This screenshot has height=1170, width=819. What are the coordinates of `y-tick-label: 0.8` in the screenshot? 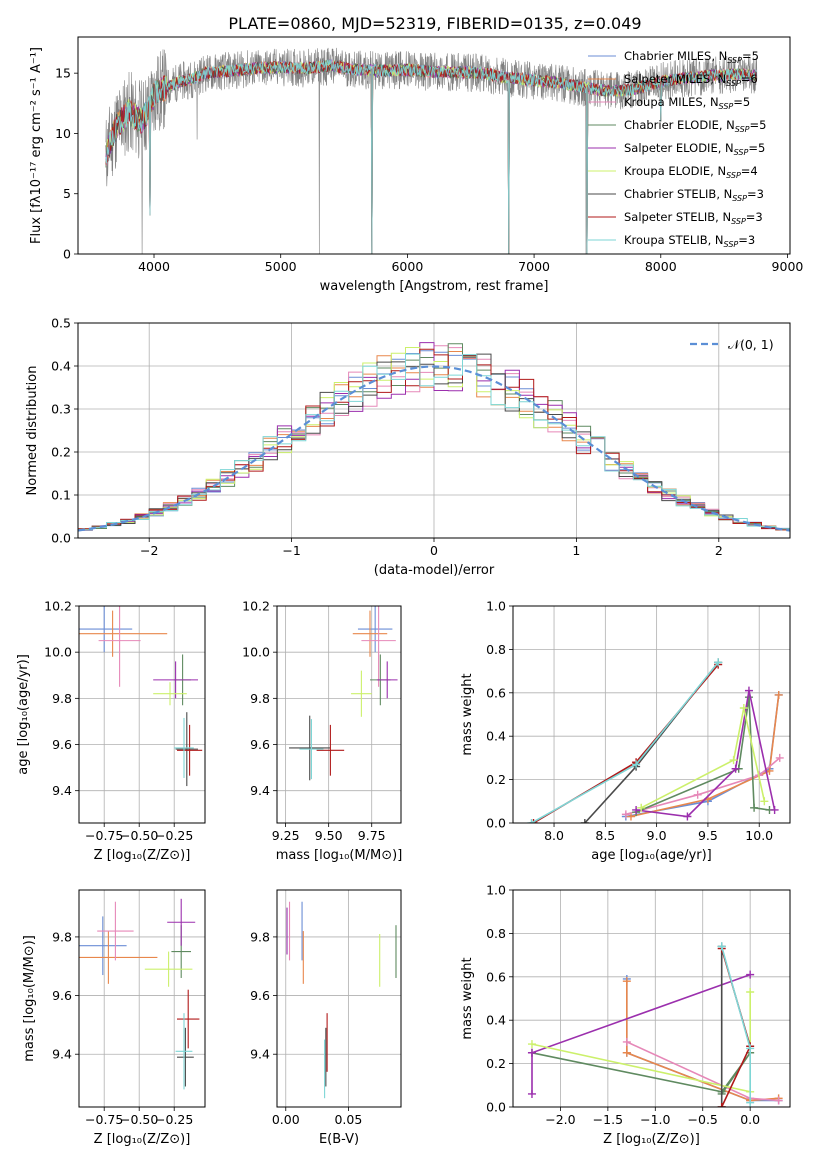 It's located at (496, 649).